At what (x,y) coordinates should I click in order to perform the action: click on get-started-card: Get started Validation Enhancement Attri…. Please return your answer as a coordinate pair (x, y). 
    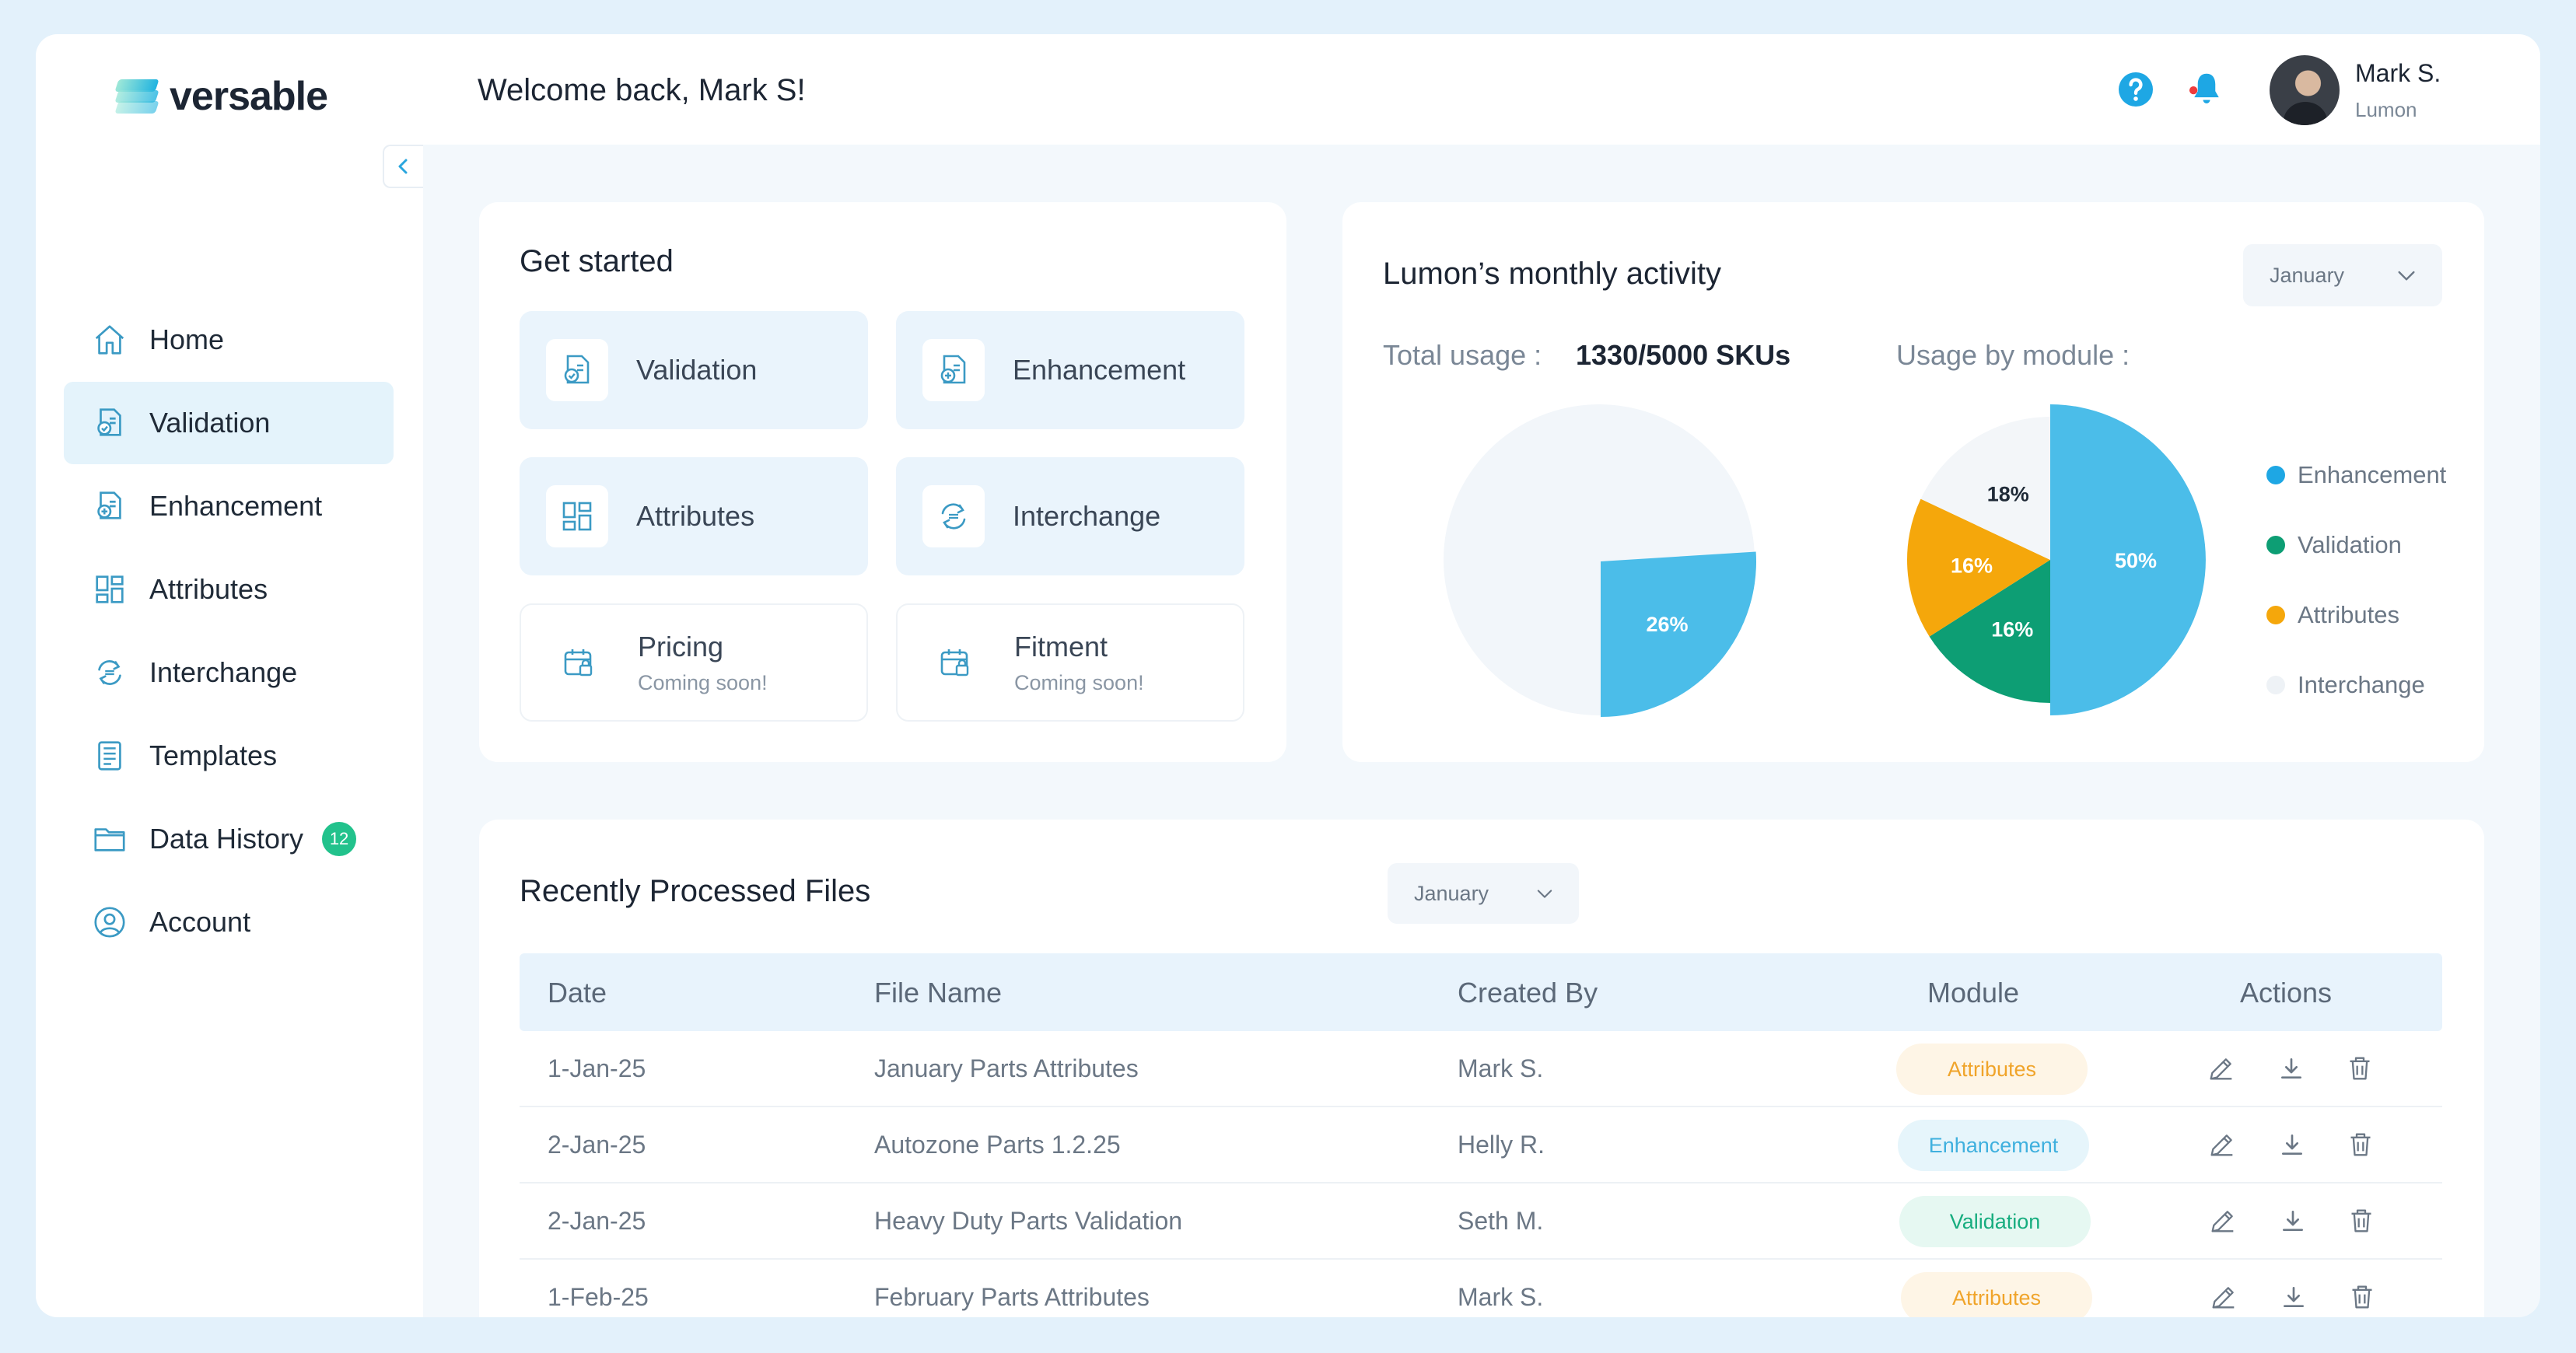
    Looking at the image, I should click on (883, 482).